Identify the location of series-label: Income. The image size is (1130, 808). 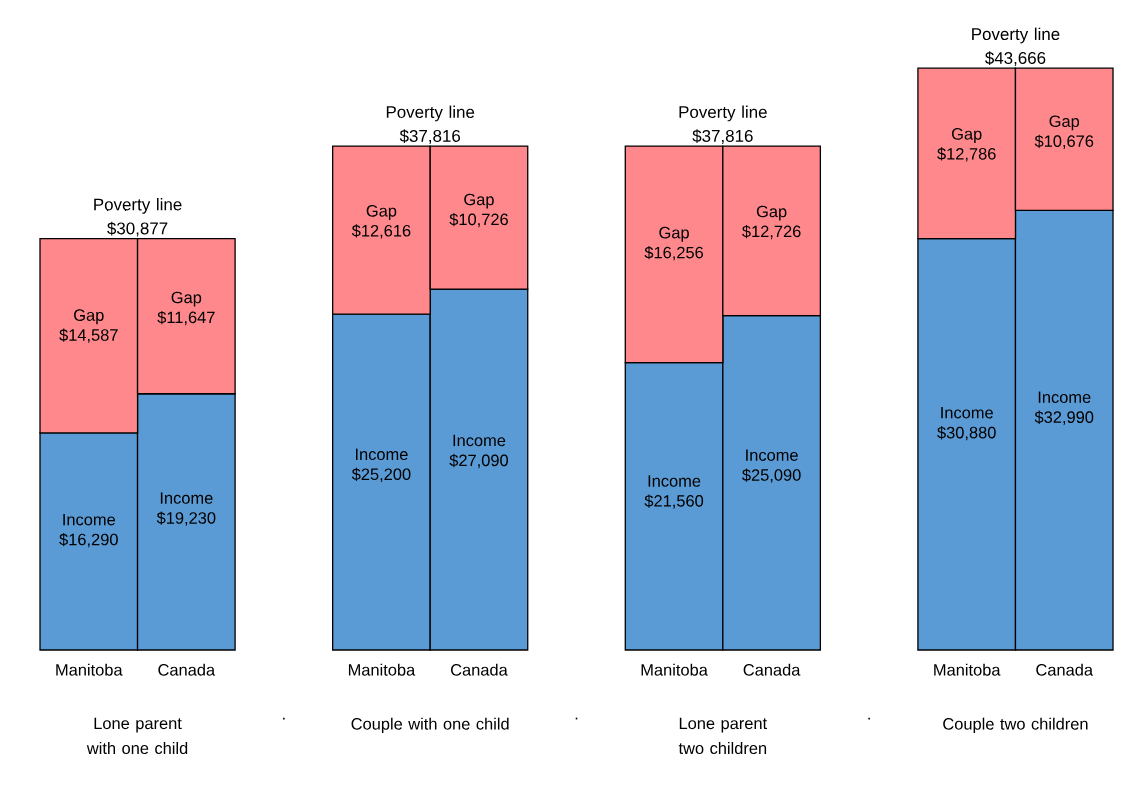
(1064, 397).